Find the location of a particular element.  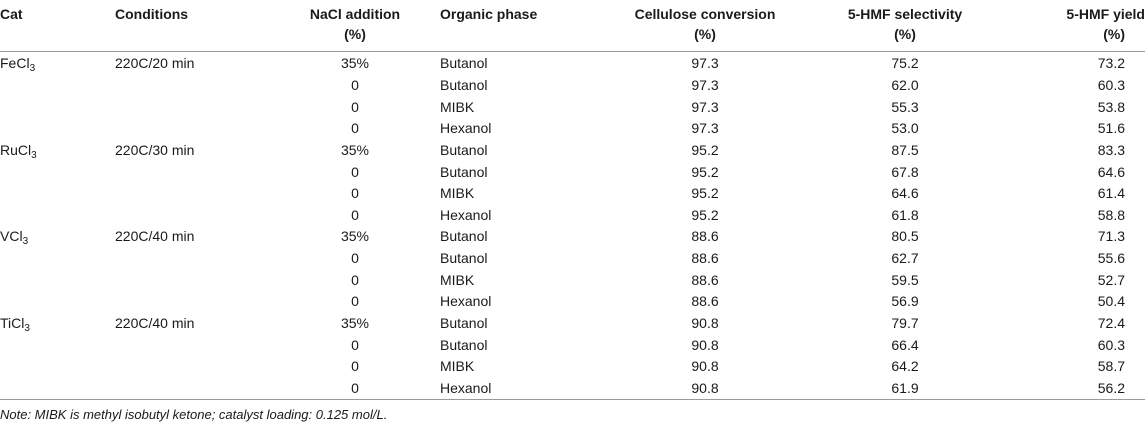

selectivity-cell: 55.3 is located at coordinates (905, 106).